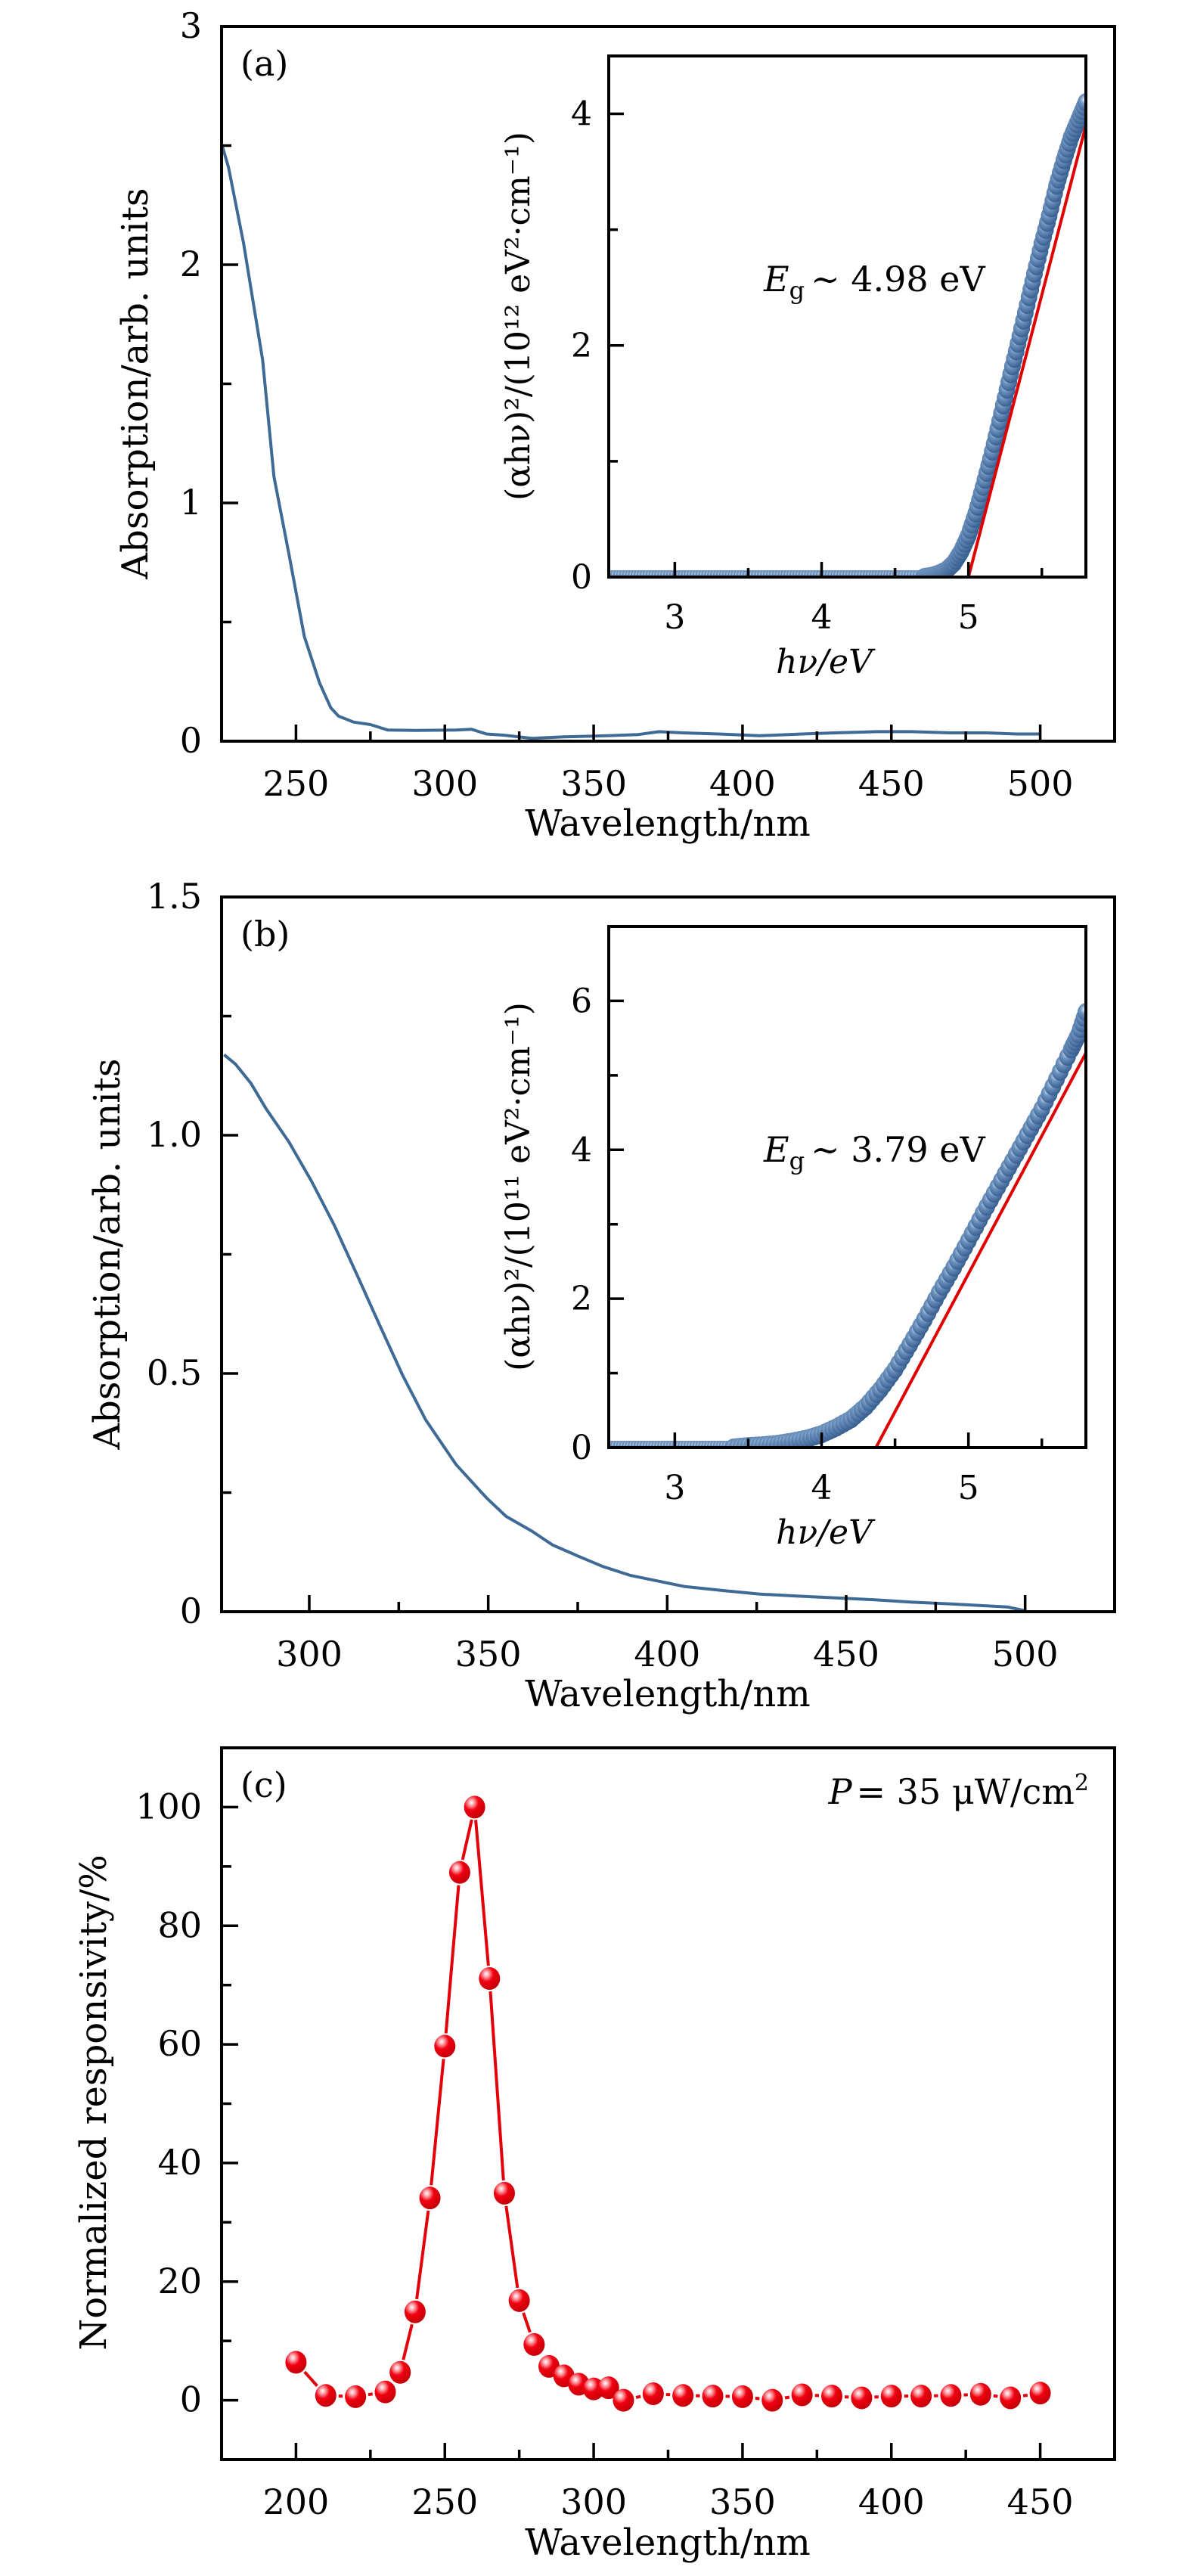 The width and height of the screenshot is (1191, 2576). I want to click on panel-b-xlabel: Wavelength/nm, so click(668, 1694).